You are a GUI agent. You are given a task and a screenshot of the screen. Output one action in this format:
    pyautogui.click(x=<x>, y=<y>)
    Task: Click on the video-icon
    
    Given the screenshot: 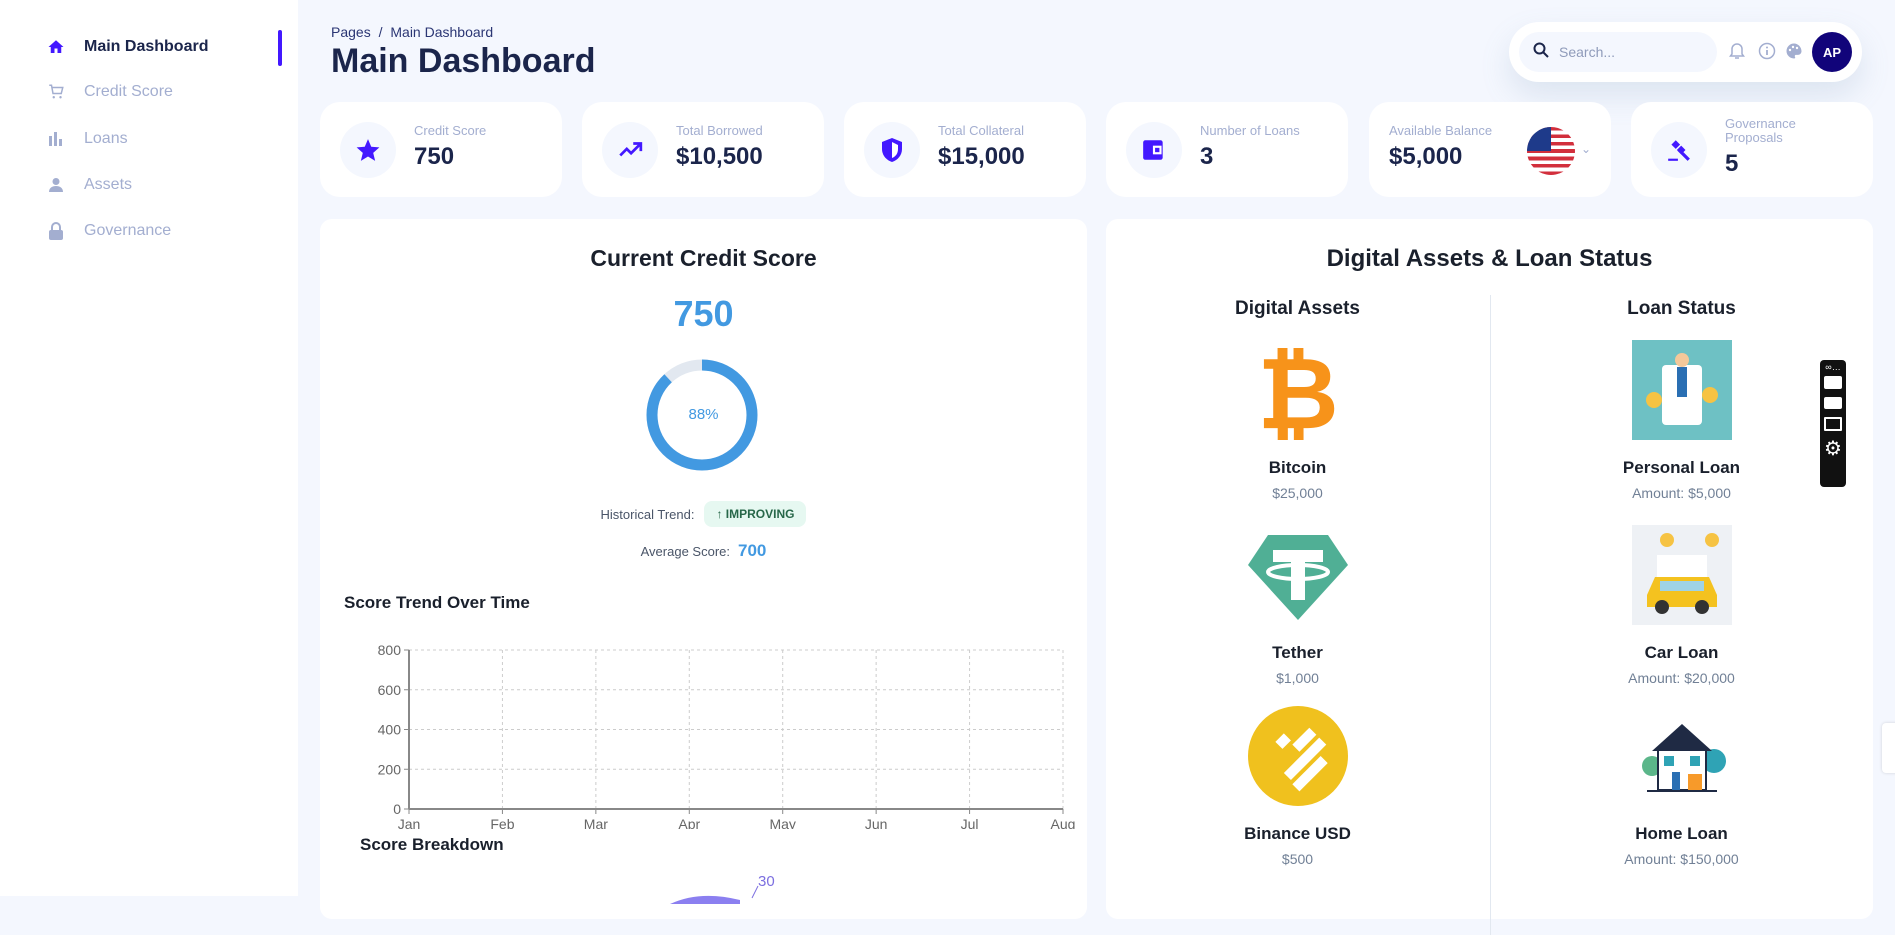 What is the action you would take?
    pyautogui.click(x=1833, y=403)
    